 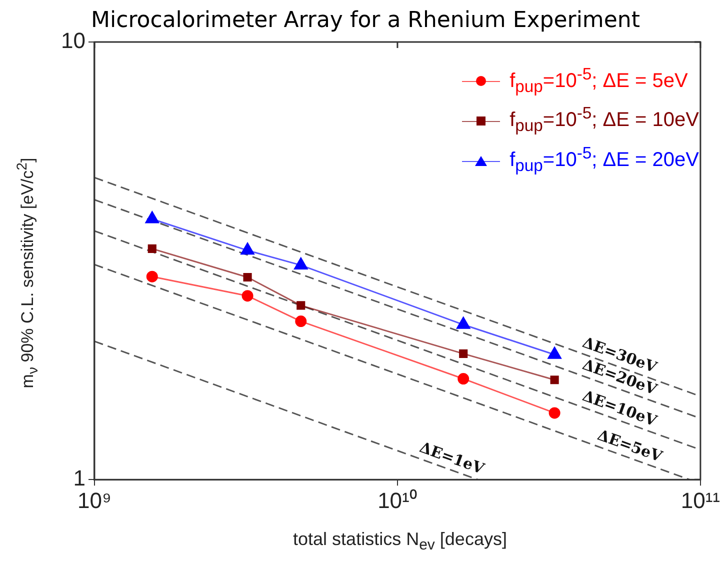 What do you see at coordinates (73, 41) in the screenshot?
I see `y-tick-label: 10` at bounding box center [73, 41].